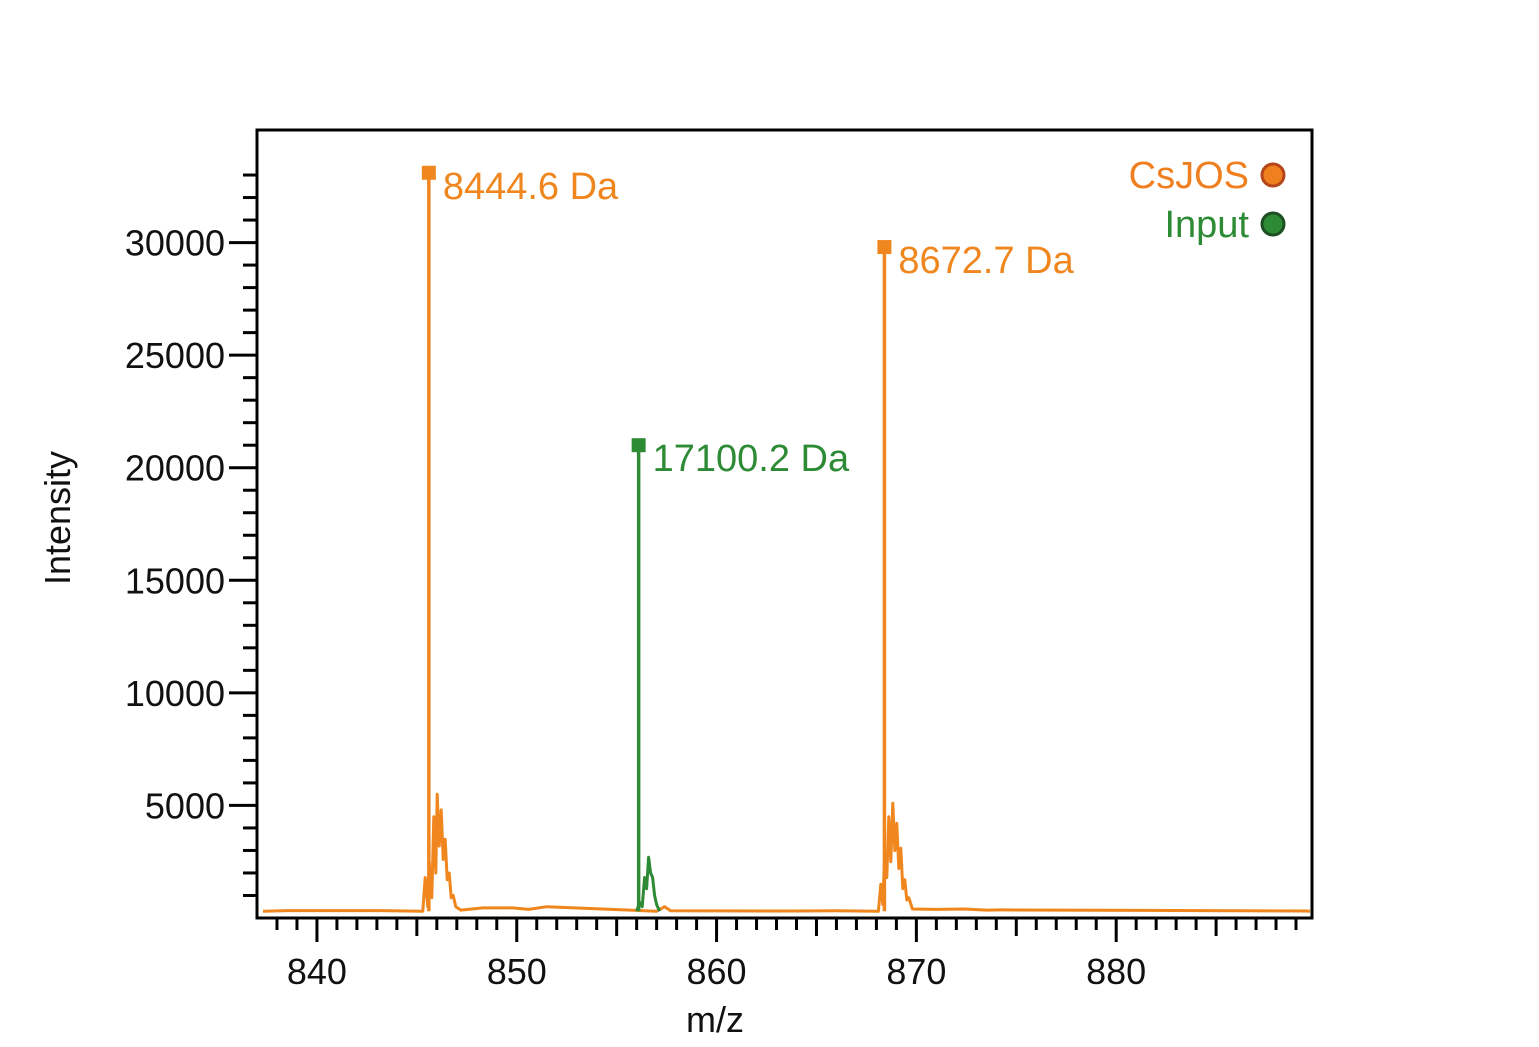  I want to click on y-tick-label: 25000, so click(175, 355).